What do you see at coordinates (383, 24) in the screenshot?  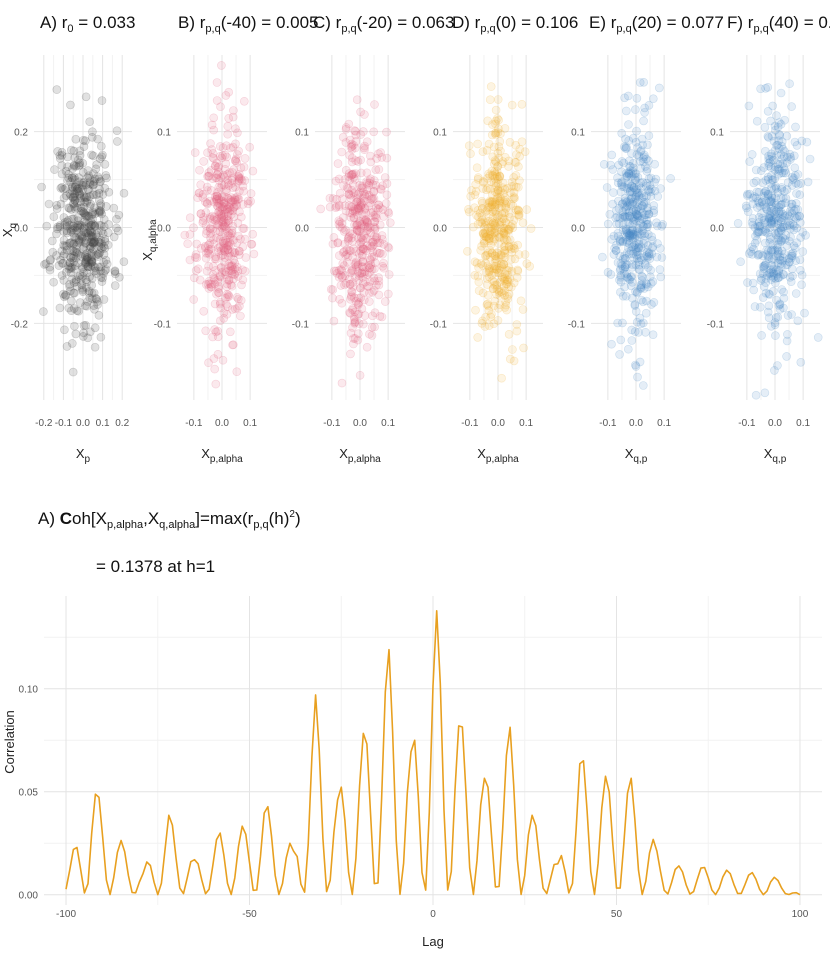 I see `panel-title: C) rp,q(-20) = 0.063` at bounding box center [383, 24].